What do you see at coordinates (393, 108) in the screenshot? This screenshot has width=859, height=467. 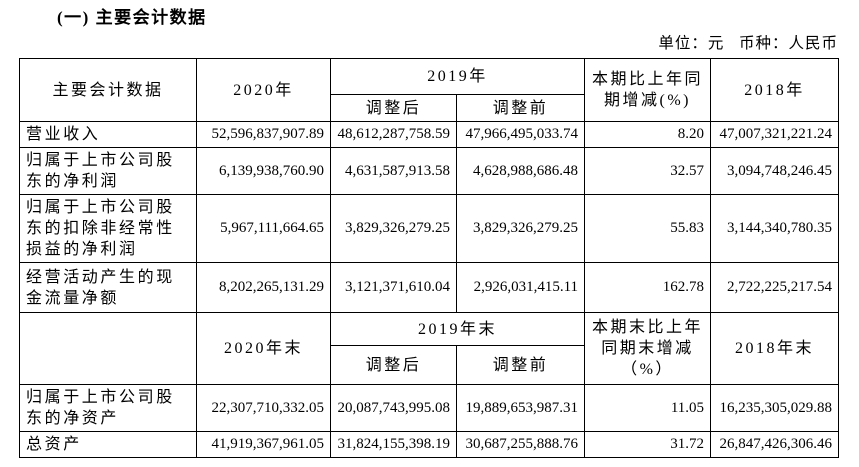 I see `s1-subheader-adjusted: 调整后` at bounding box center [393, 108].